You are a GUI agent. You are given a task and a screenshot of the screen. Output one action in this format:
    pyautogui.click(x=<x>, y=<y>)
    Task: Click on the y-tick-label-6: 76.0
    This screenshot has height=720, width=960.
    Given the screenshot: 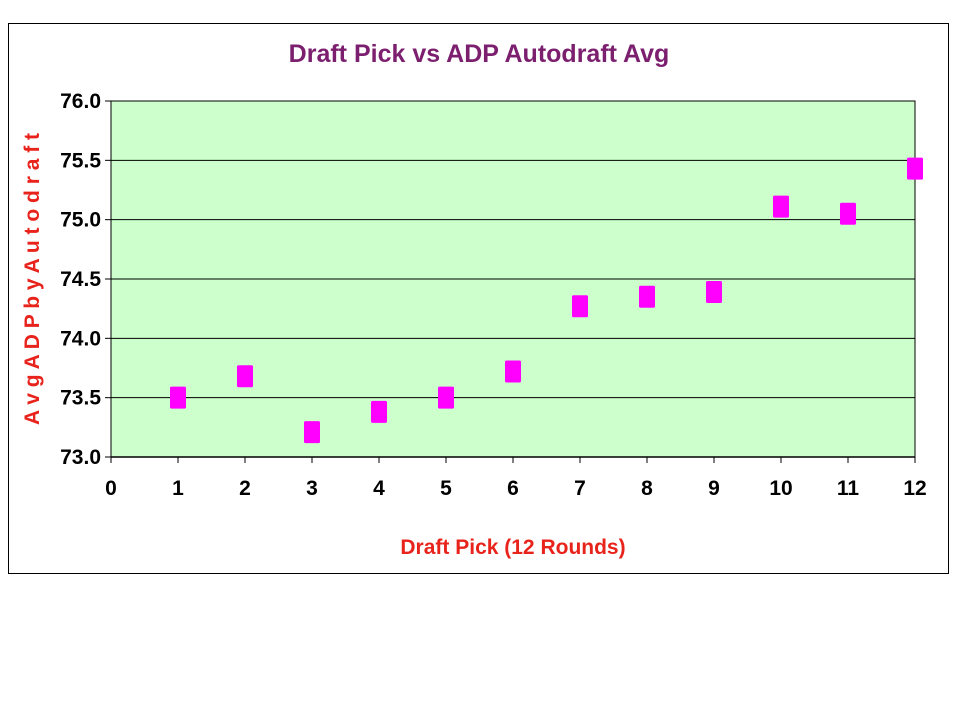 What is the action you would take?
    pyautogui.click(x=80, y=101)
    